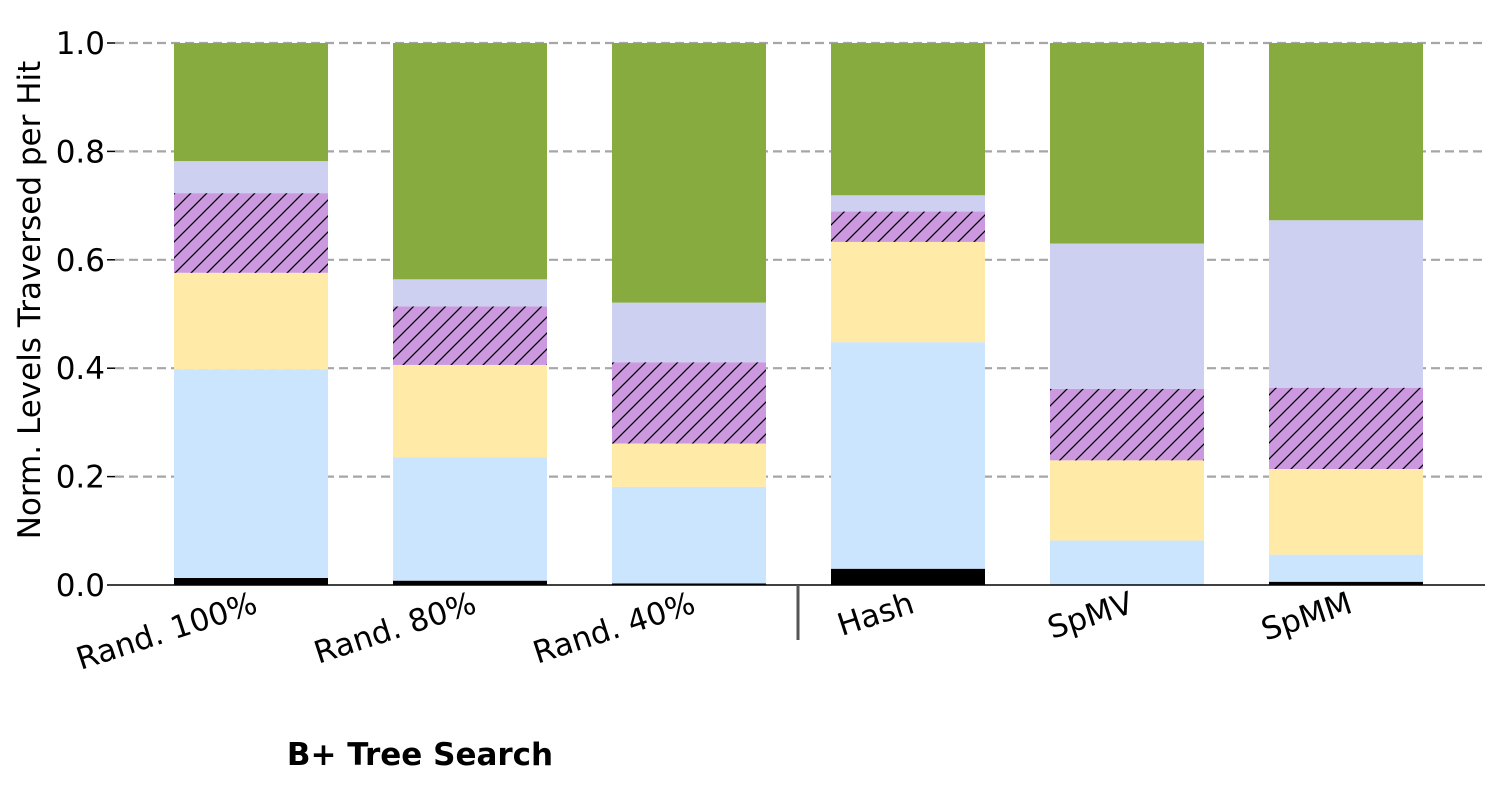  What do you see at coordinates (614, 628) in the screenshot?
I see `x-category-label: Rand. 40%` at bounding box center [614, 628].